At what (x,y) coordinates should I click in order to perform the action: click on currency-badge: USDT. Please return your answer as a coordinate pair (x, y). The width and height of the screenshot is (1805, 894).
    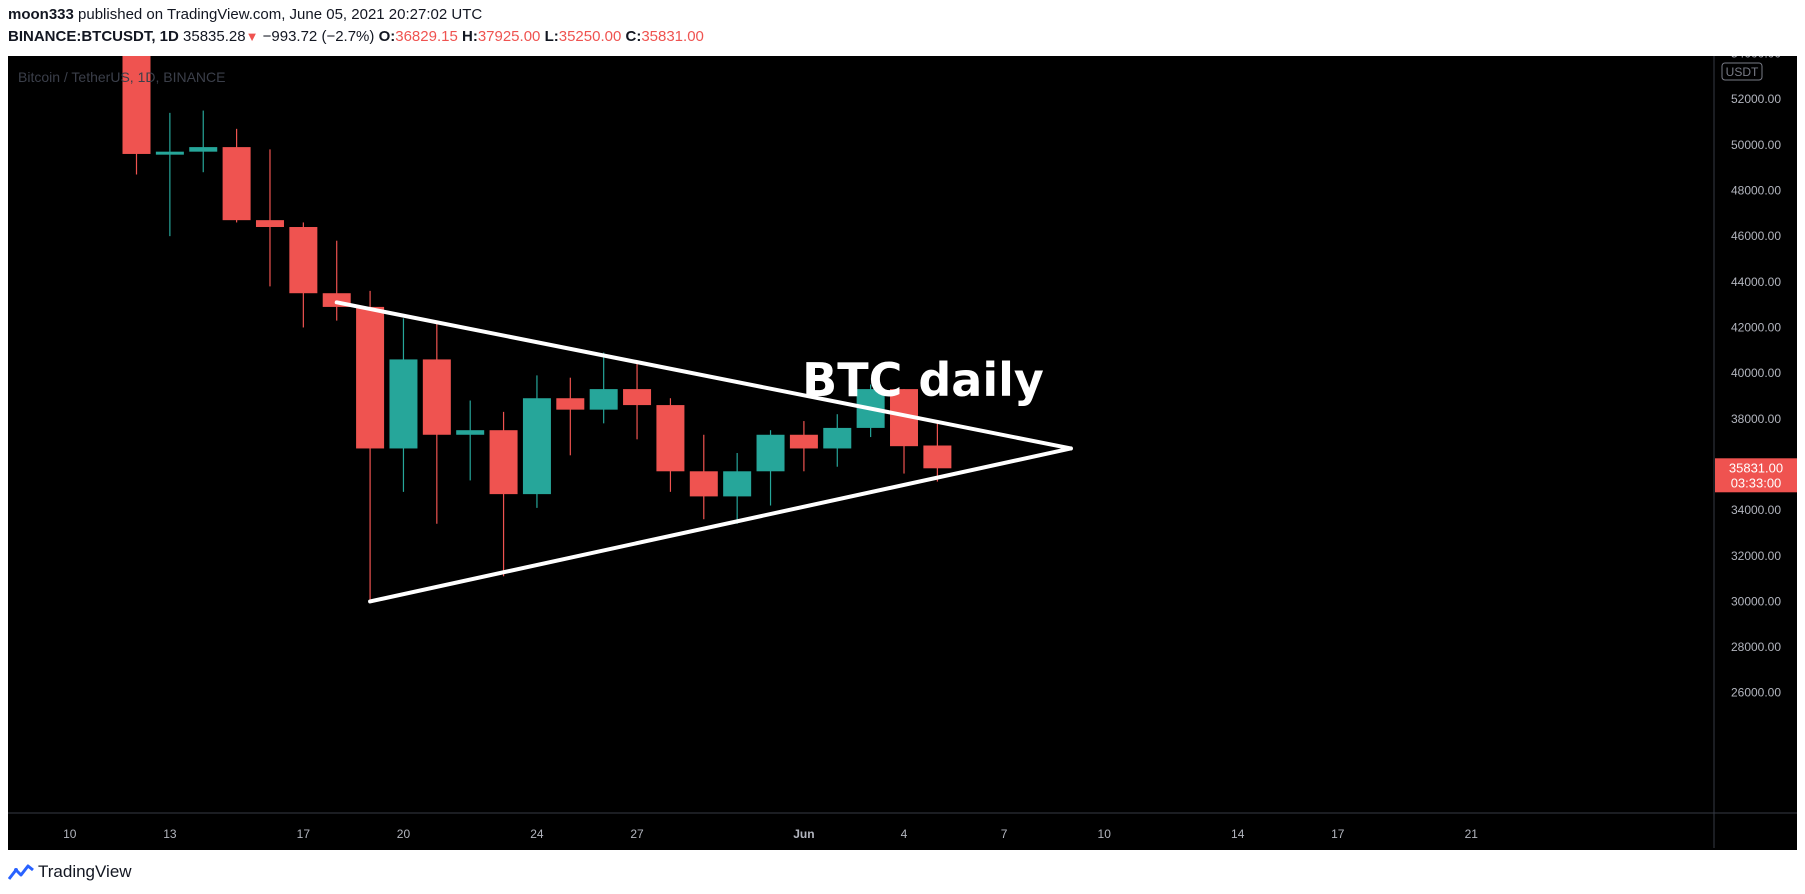
    Looking at the image, I should click on (1742, 71).